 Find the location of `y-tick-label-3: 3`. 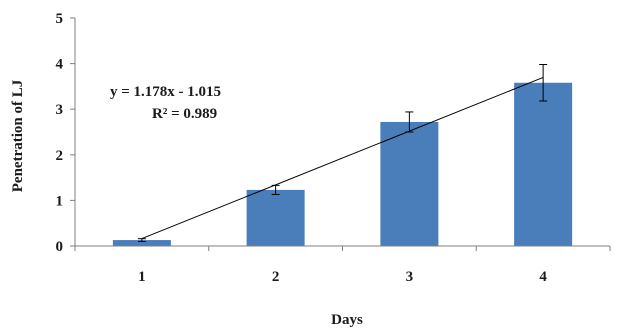

y-tick-label-3: 3 is located at coordinates (60, 110).